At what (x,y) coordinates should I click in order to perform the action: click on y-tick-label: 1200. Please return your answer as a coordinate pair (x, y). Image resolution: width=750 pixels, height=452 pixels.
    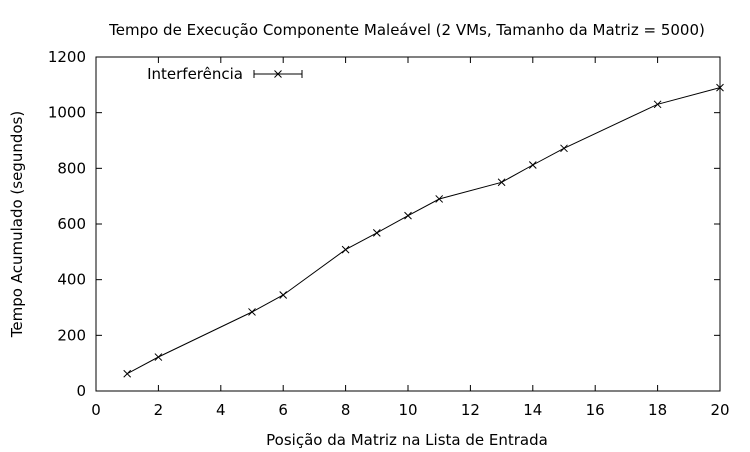
    Looking at the image, I should click on (67, 57).